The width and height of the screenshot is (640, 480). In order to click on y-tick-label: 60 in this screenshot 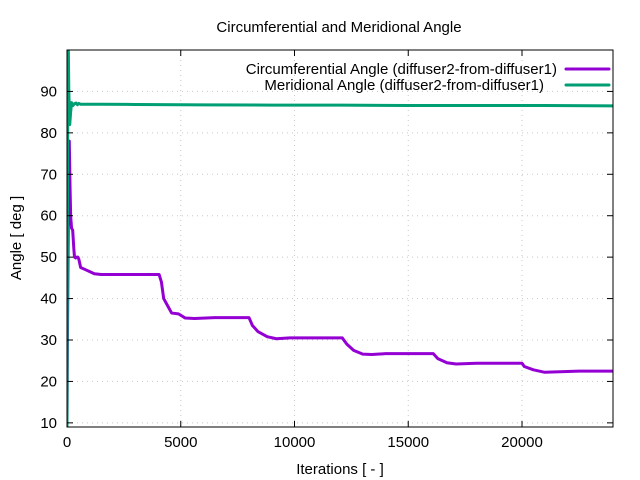, I will do `click(48, 216)`.